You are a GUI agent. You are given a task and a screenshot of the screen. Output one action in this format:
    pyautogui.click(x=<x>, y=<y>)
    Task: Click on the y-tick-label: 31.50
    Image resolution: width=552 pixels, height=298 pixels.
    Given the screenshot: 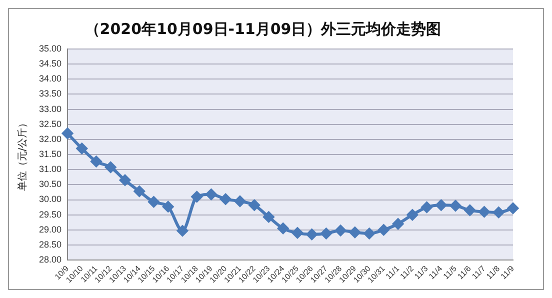 What is the action you would take?
    pyautogui.click(x=50, y=154)
    